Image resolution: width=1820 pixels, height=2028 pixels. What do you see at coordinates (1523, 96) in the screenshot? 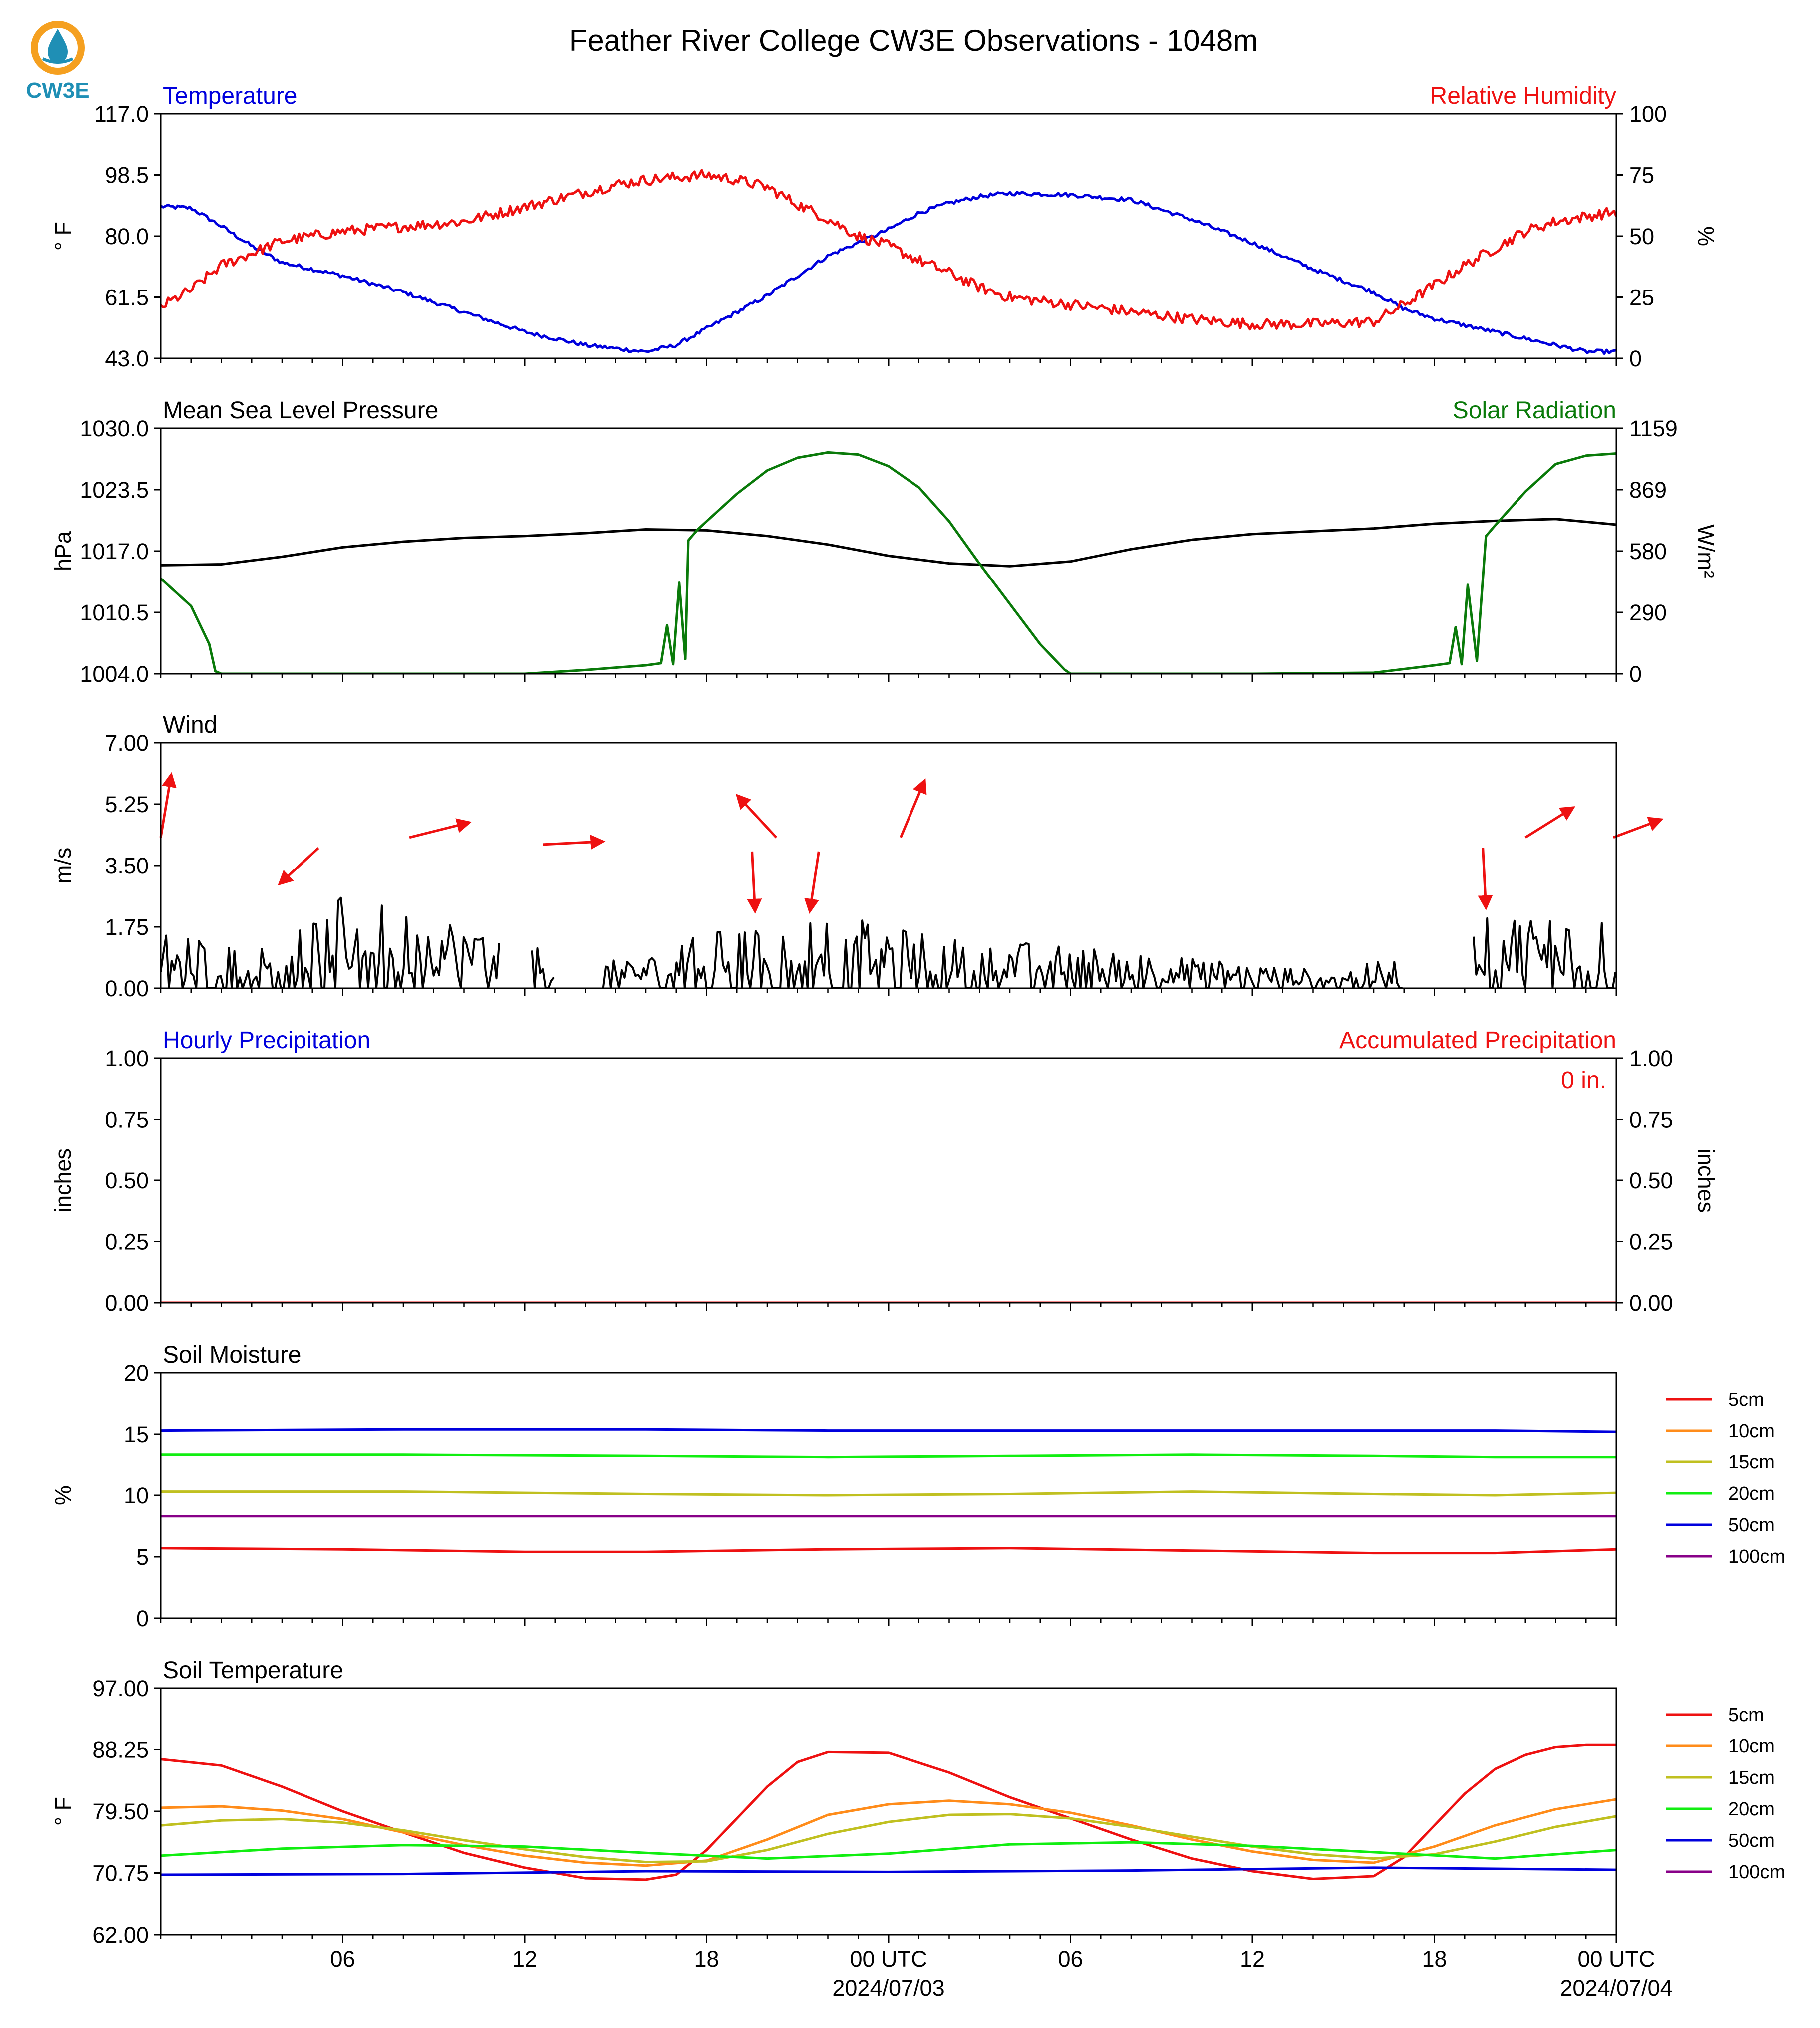
I see `panel-title-right: Relative Humidity` at bounding box center [1523, 96].